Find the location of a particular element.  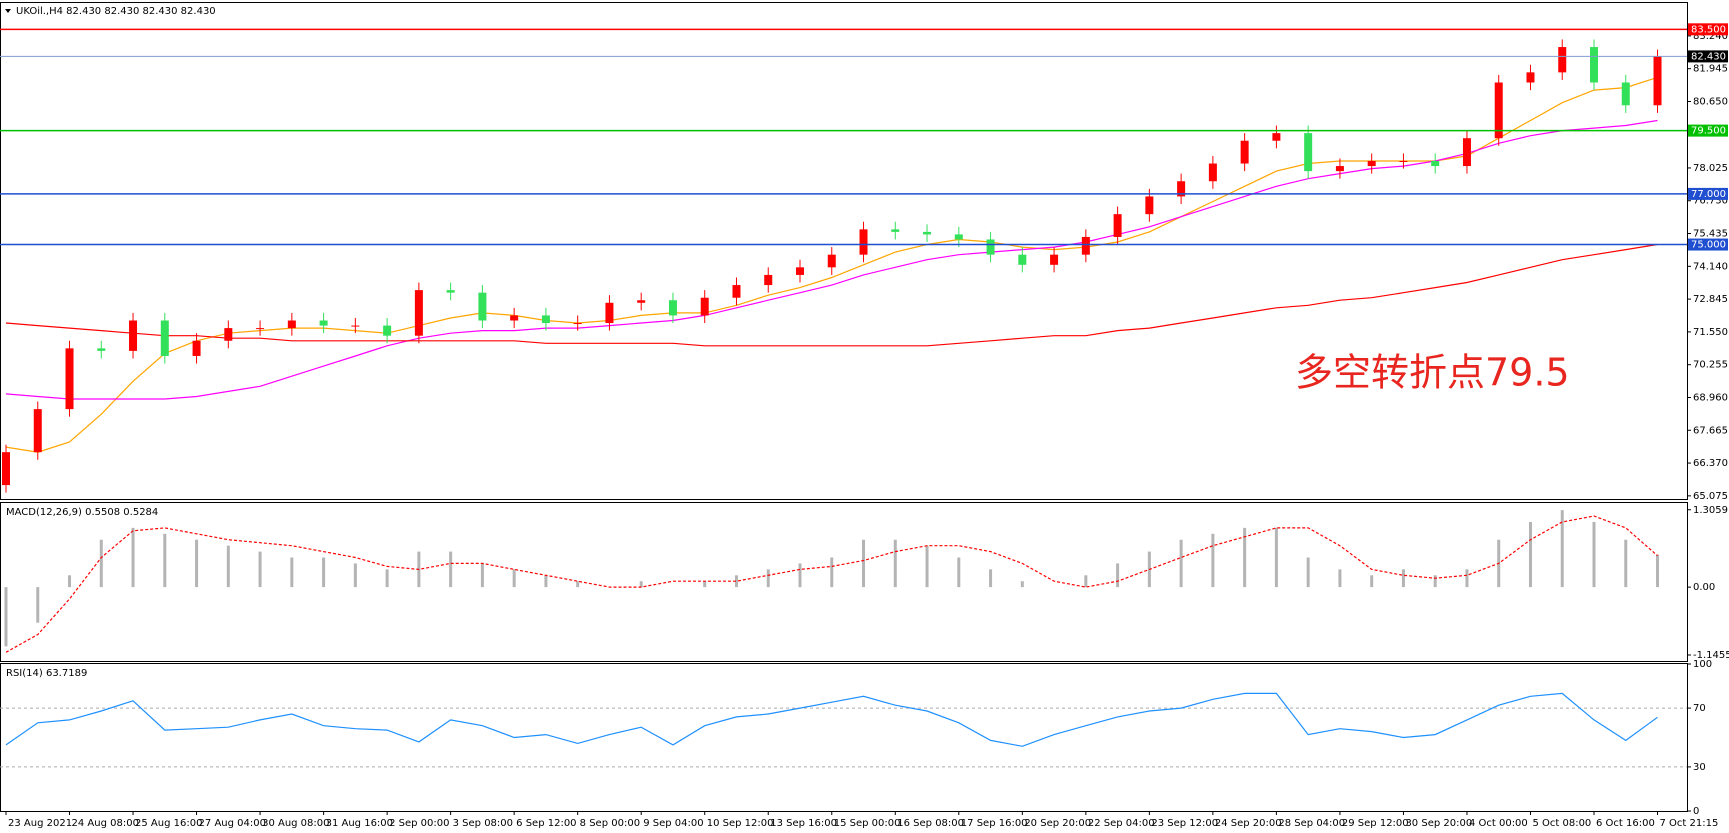

x-tick-label: 30 Sep 20:00 is located at coordinates (1438, 823).